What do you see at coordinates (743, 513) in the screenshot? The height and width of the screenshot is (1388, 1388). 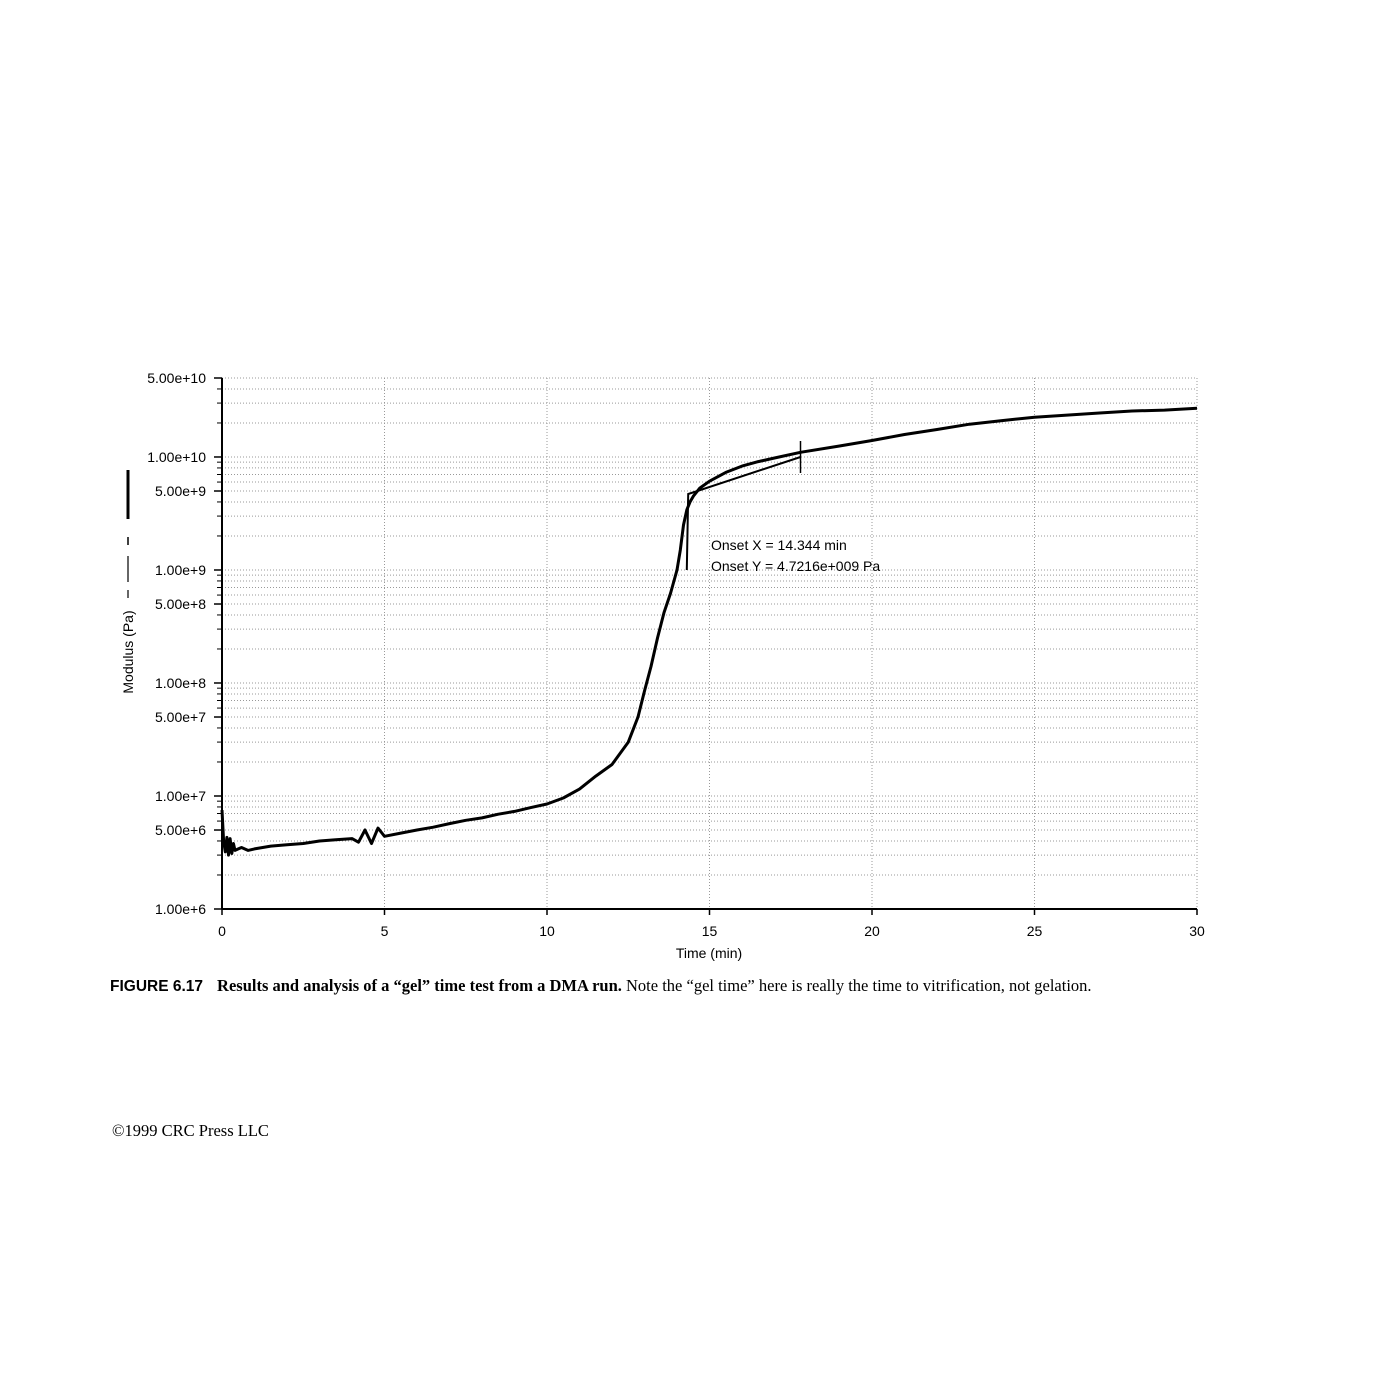 I see `onset-tangent-line` at bounding box center [743, 513].